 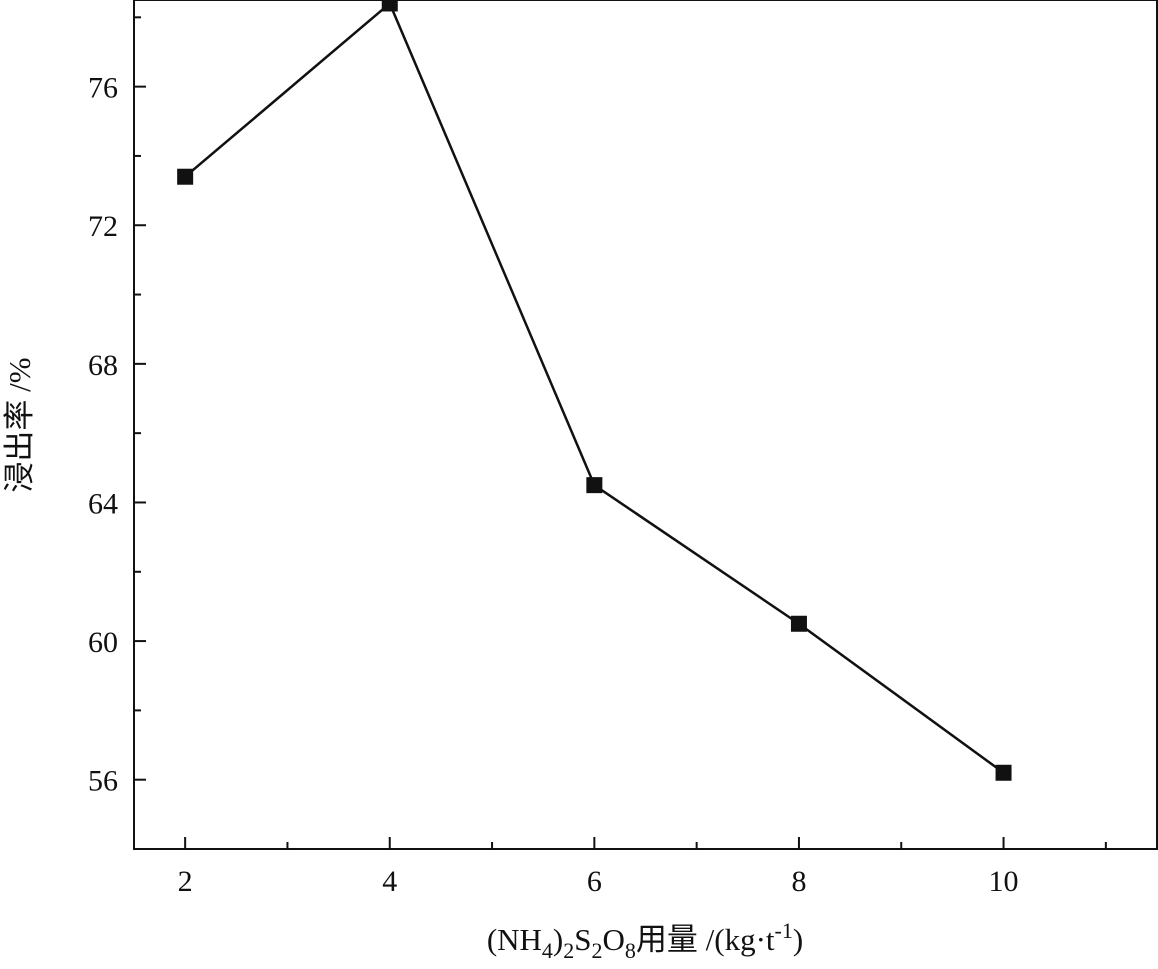 I want to click on y-tick-label: 76, so click(x=103, y=88).